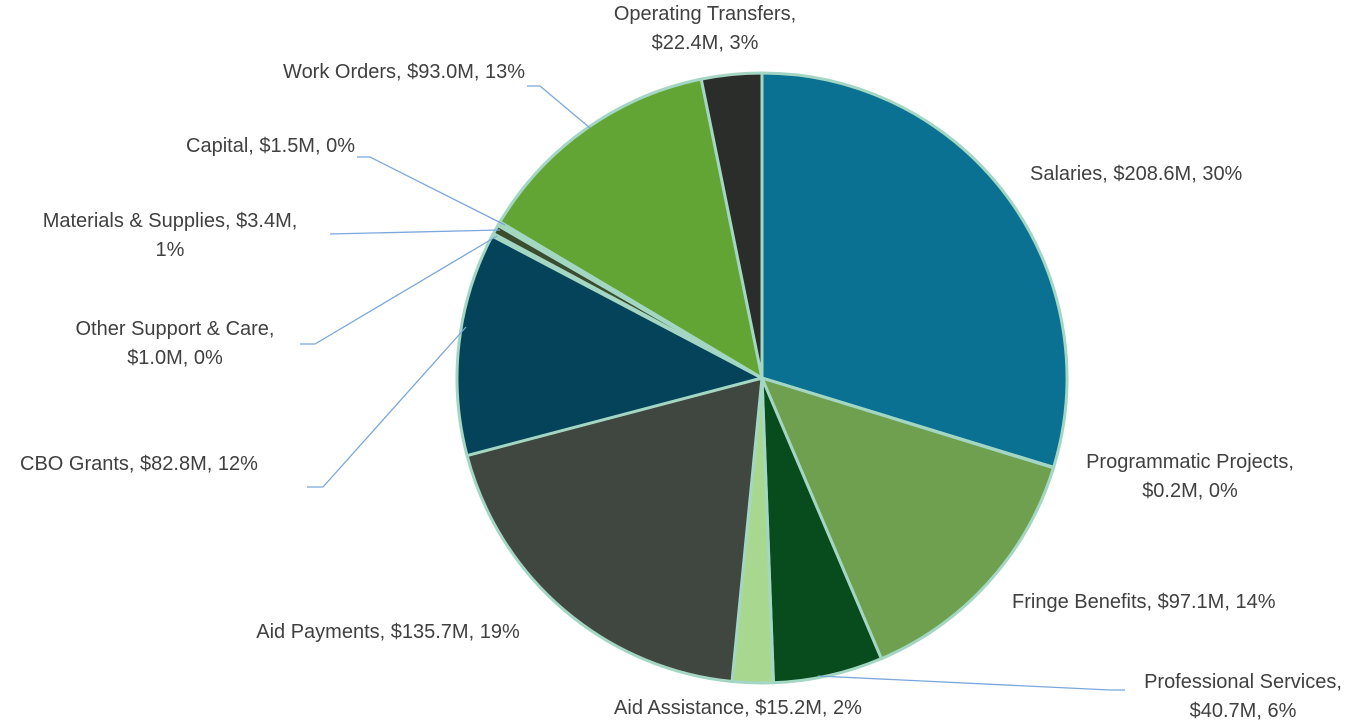  I want to click on data-label-line: Operating Transfers,, so click(705, 14).